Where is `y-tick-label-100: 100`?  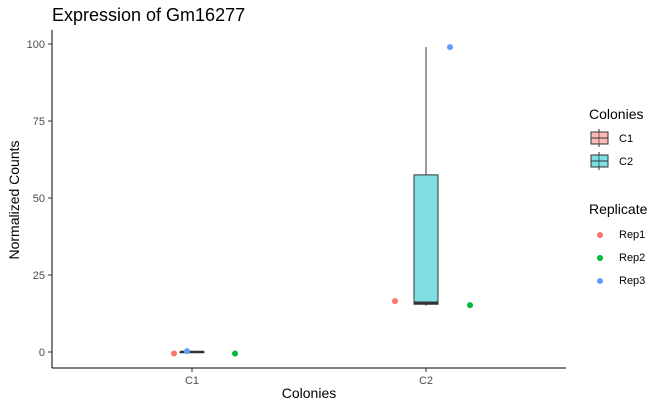
y-tick-label-100: 100 is located at coordinates (36, 45).